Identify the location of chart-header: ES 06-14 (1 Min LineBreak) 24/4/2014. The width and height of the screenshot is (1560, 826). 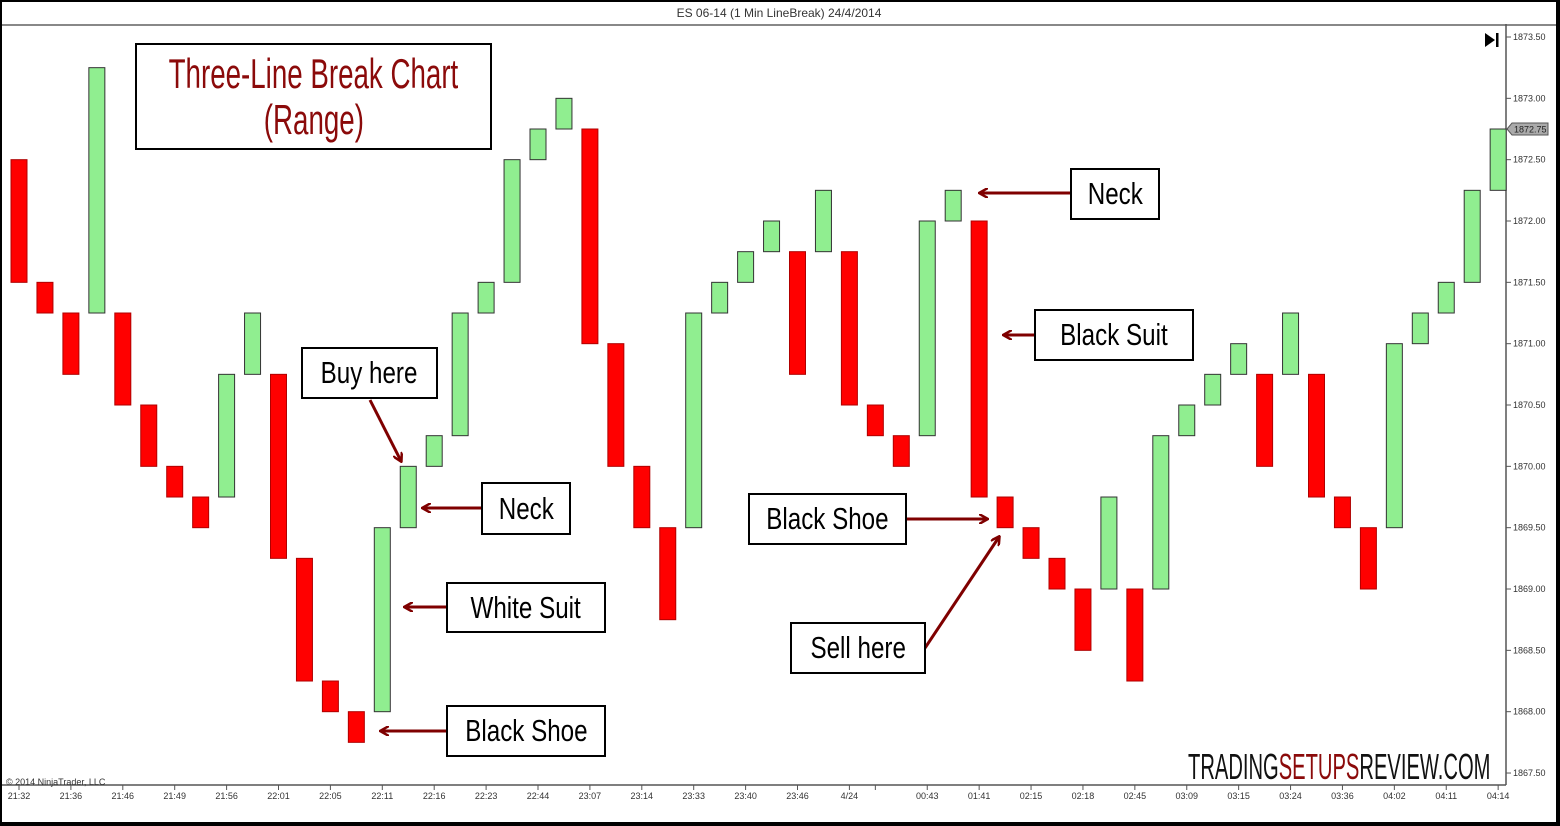
(779, 14).